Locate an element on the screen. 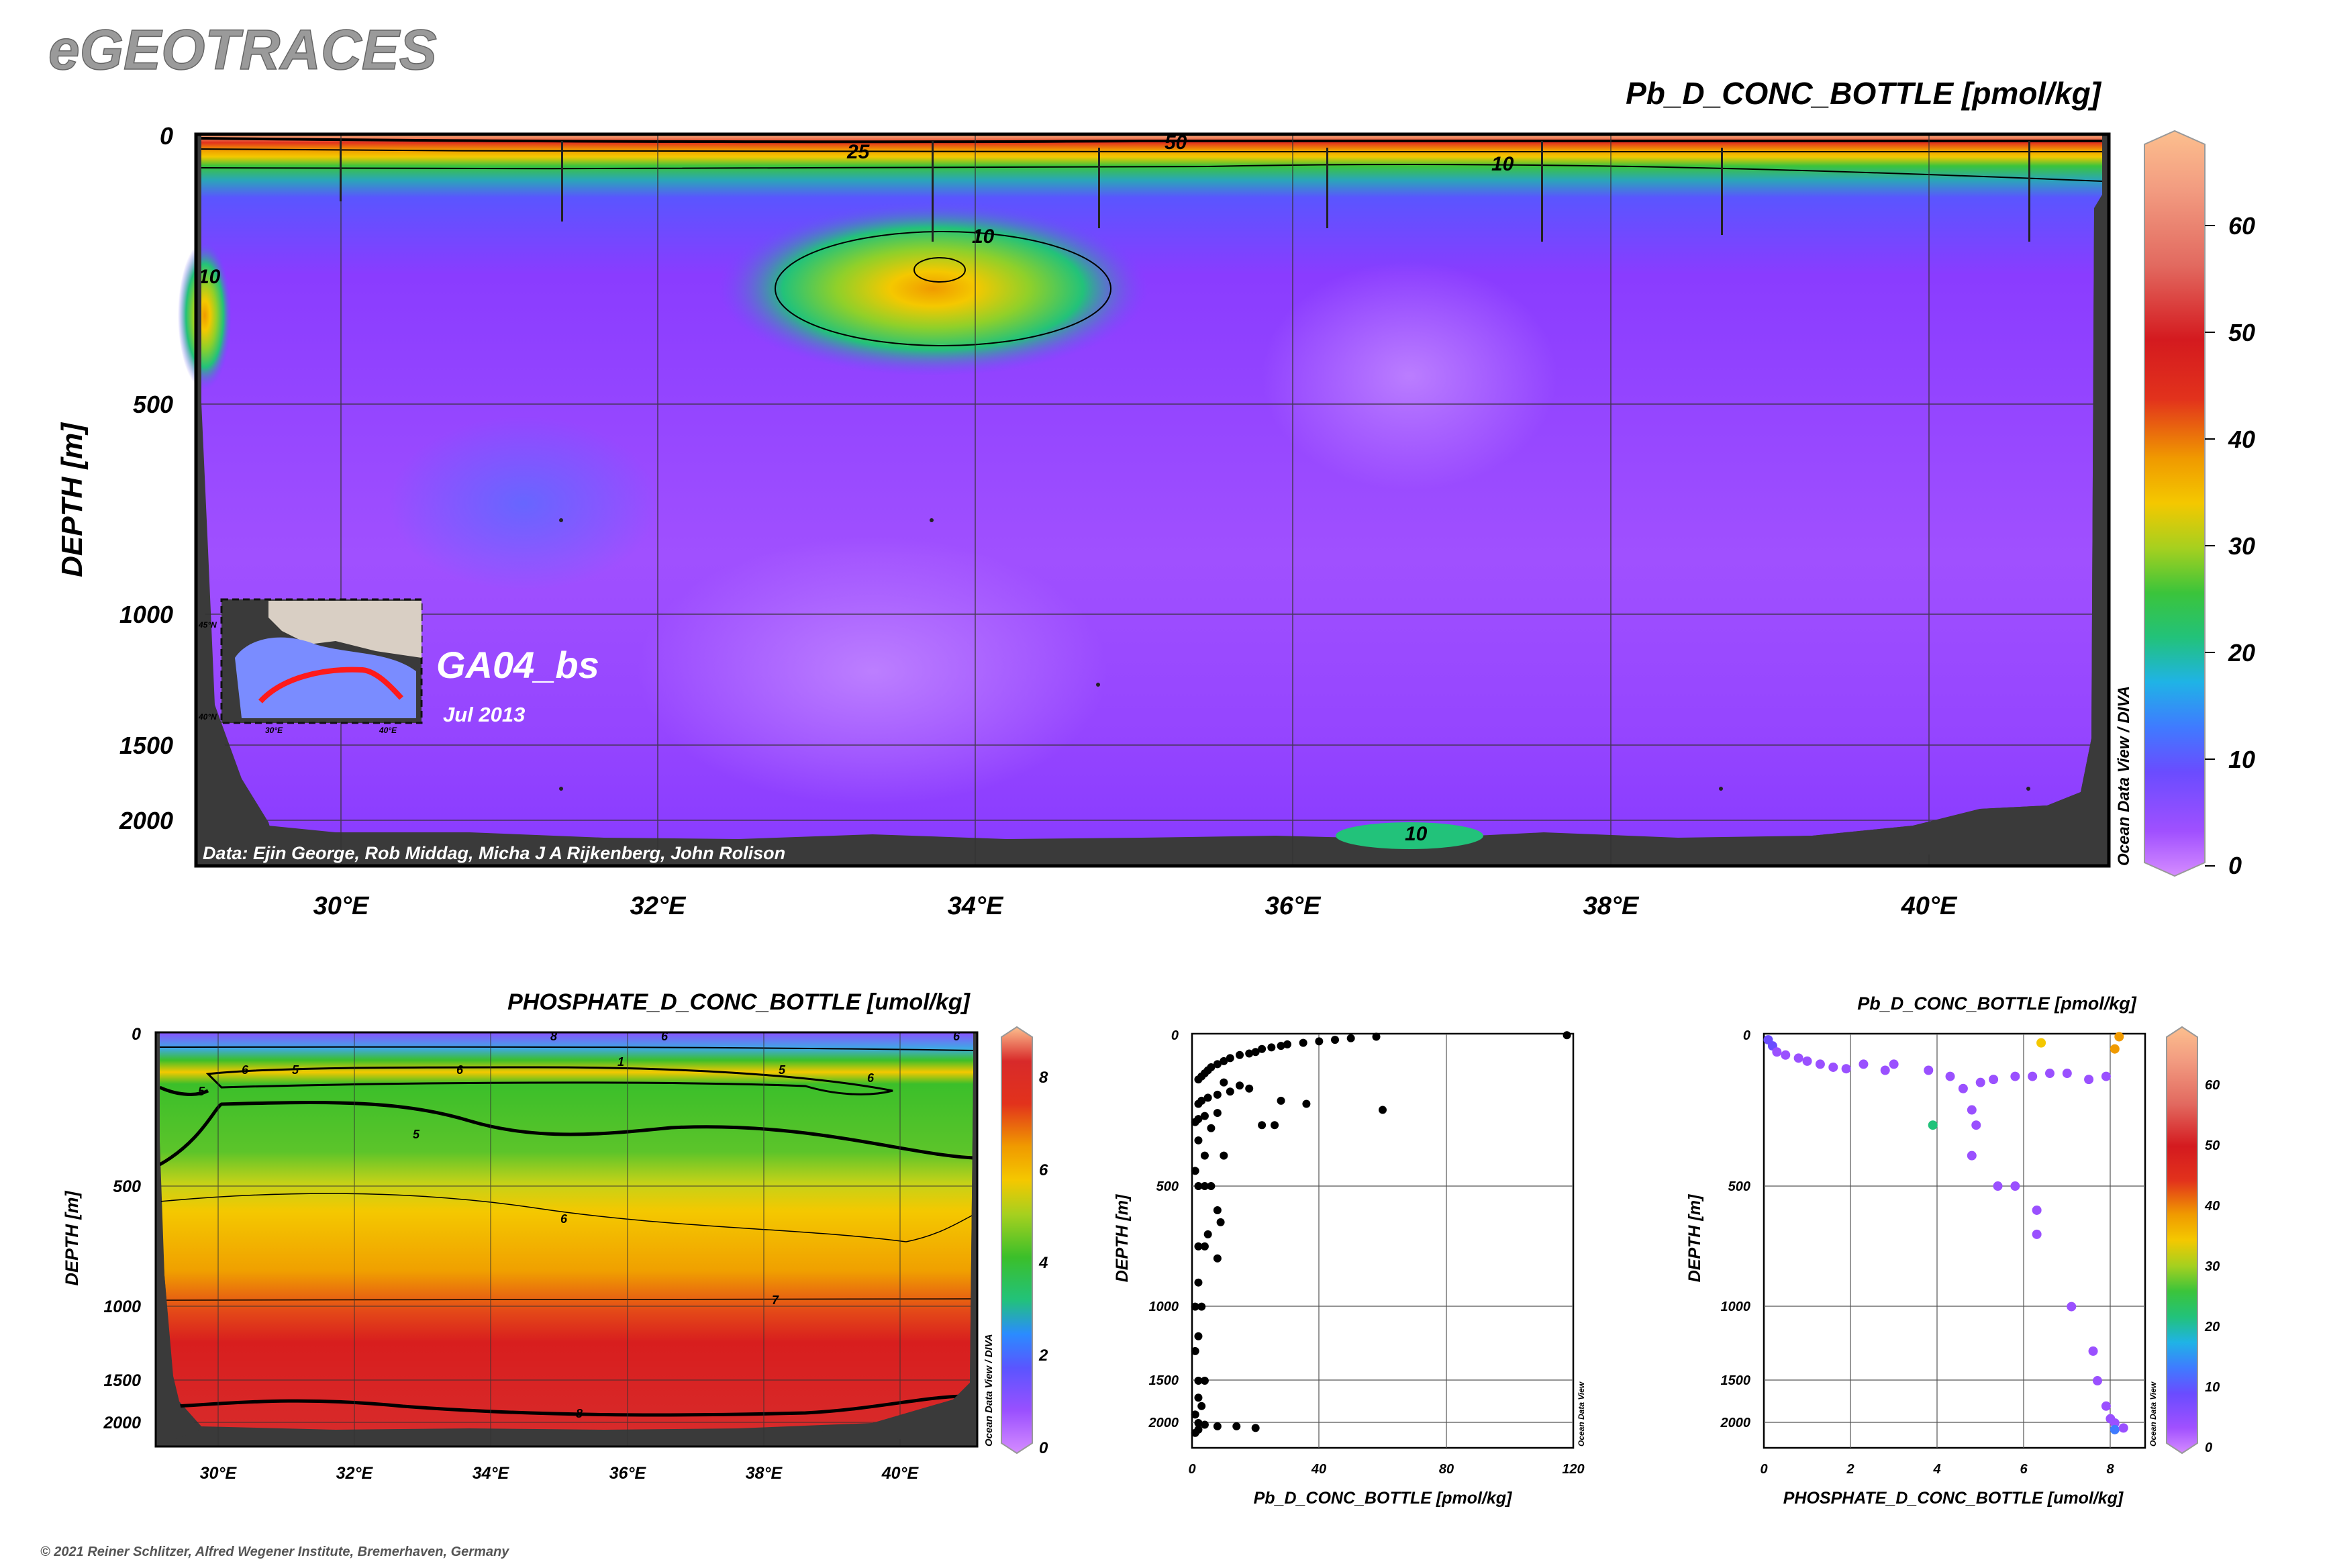 The image size is (2327, 1568). pb-profile-gridlines is located at coordinates (1382, 1241).